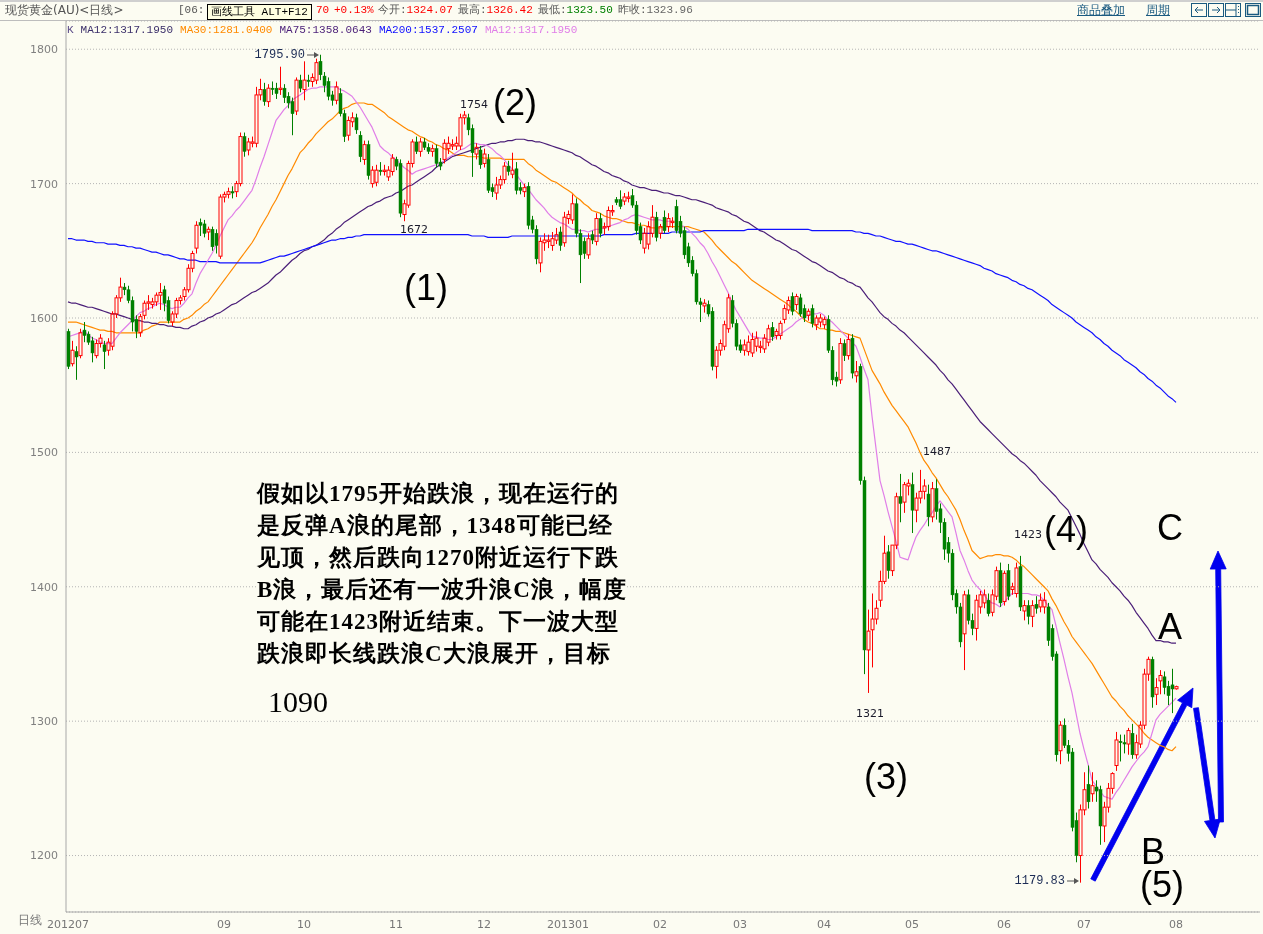 The height and width of the screenshot is (934, 1263). What do you see at coordinates (660, 924) in the screenshot?
I see `x-tick-label: 02` at bounding box center [660, 924].